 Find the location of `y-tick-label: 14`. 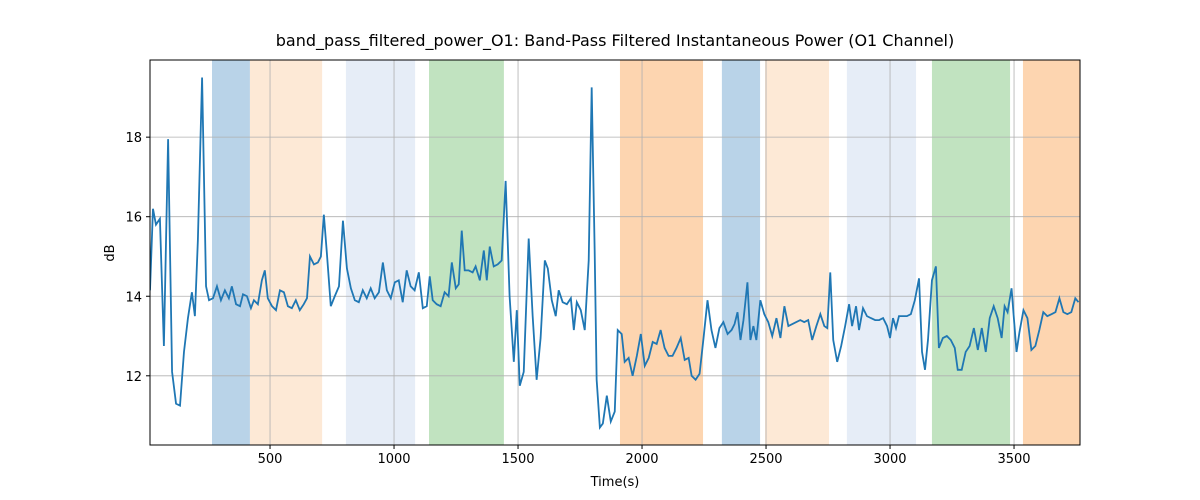

y-tick-label: 14 is located at coordinates (133, 297).